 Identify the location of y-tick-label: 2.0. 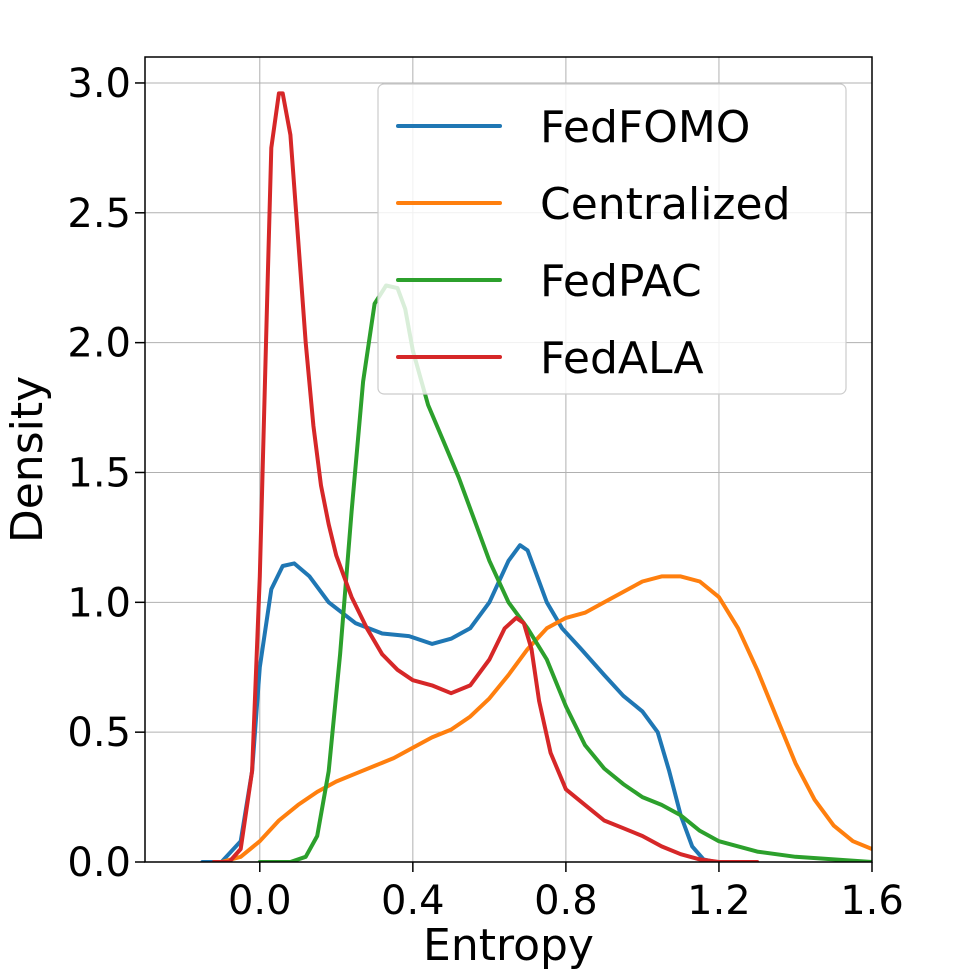
(99, 344).